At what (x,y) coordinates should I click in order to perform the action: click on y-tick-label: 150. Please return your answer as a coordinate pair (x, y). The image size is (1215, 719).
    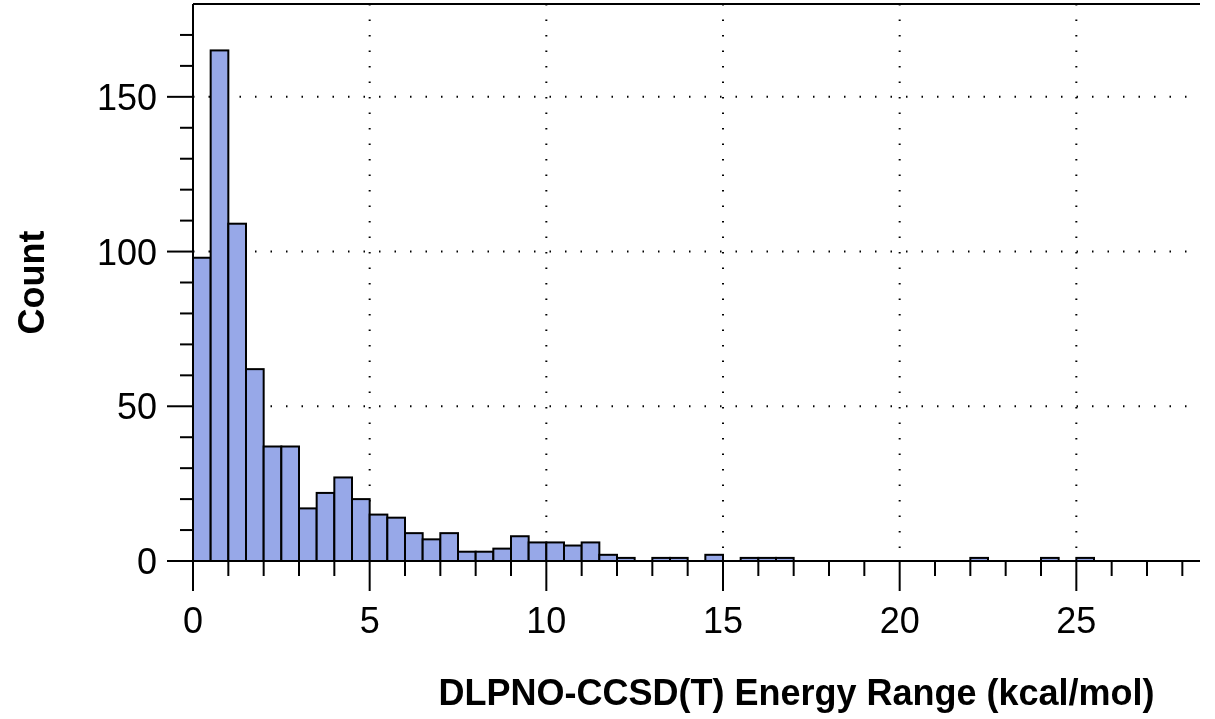
    Looking at the image, I should click on (126, 97).